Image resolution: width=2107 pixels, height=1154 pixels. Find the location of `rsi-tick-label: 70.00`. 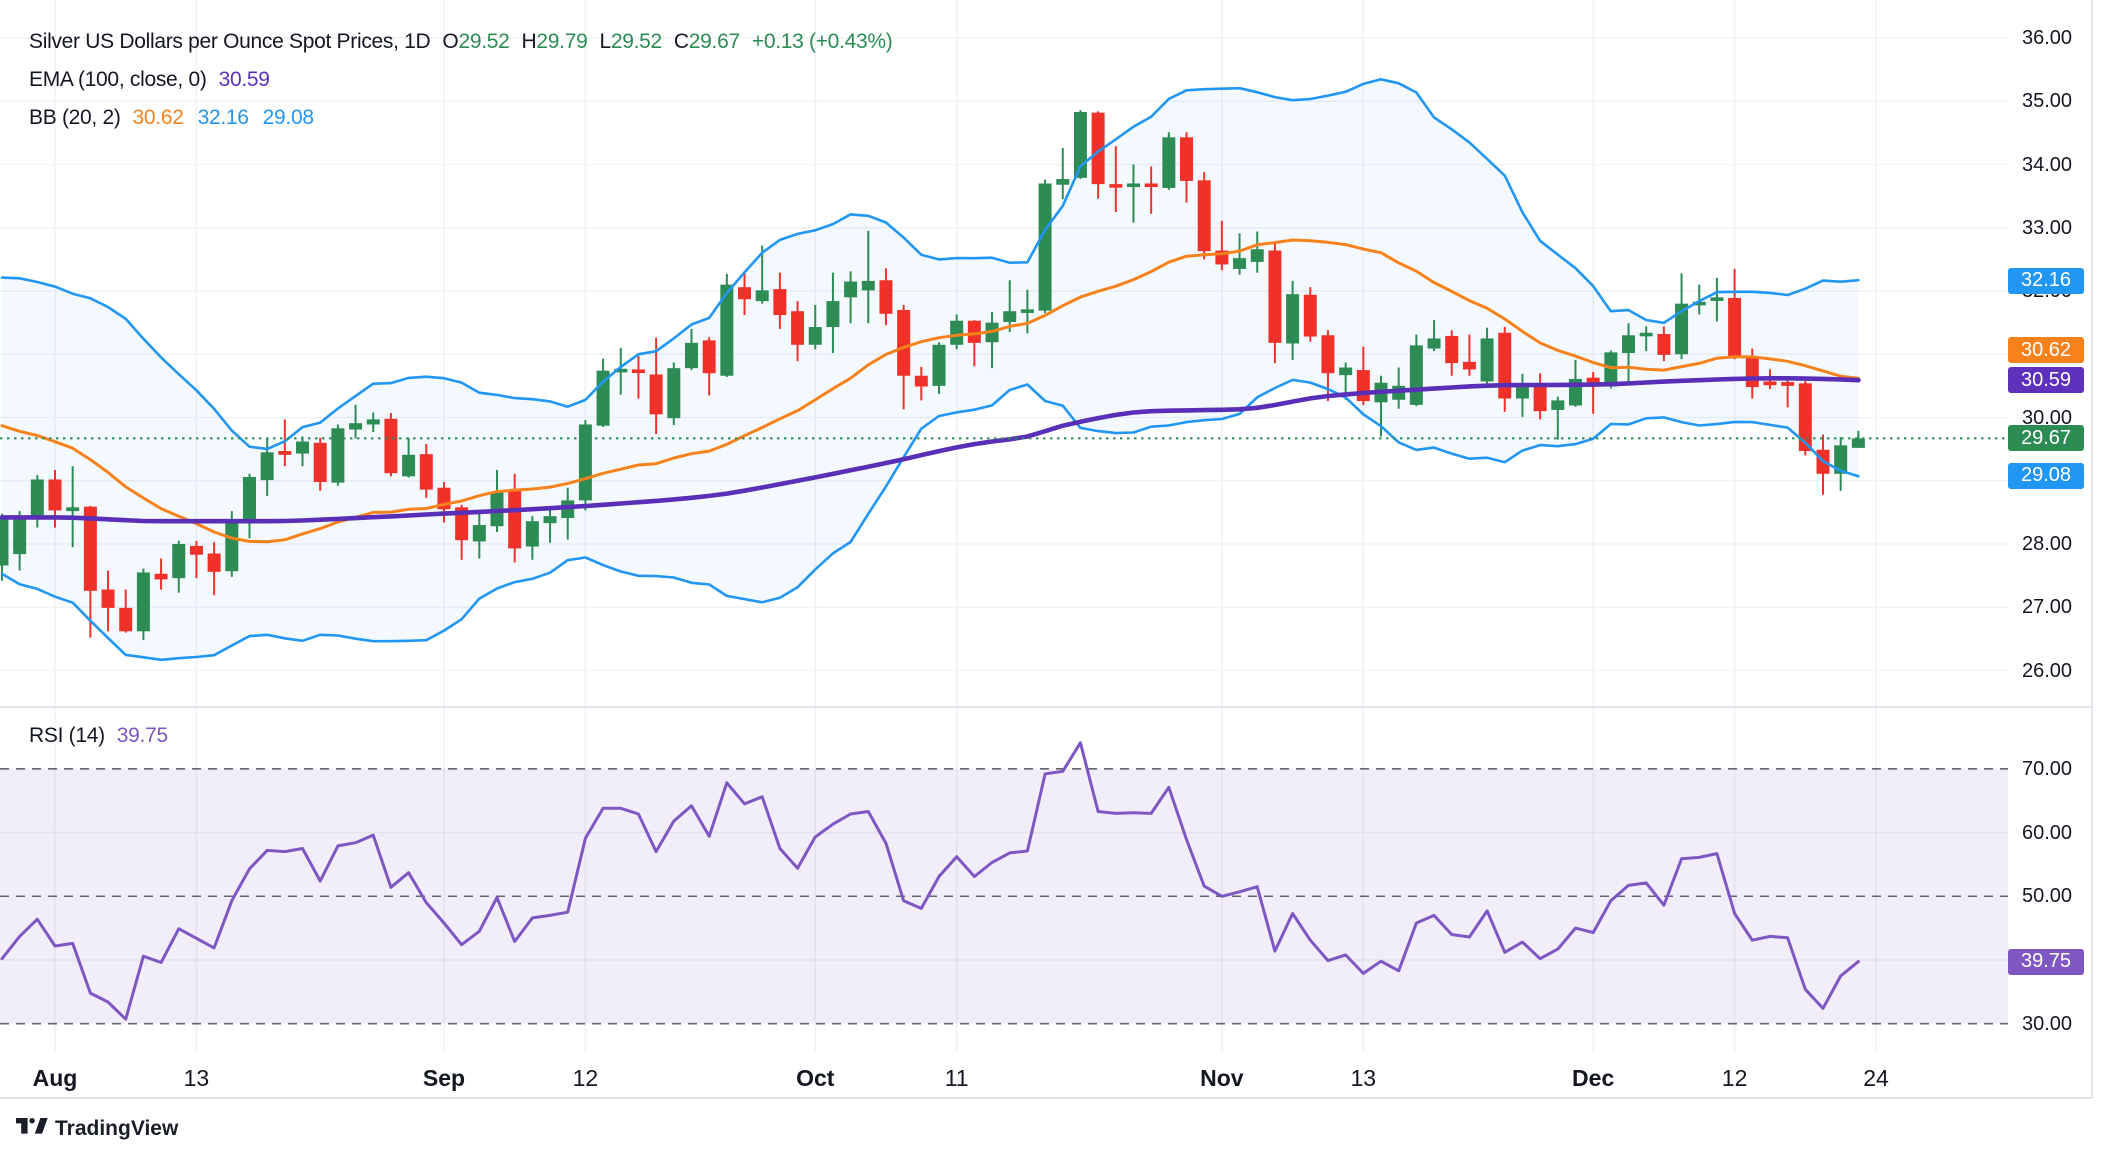

rsi-tick-label: 70.00 is located at coordinates (2047, 768).